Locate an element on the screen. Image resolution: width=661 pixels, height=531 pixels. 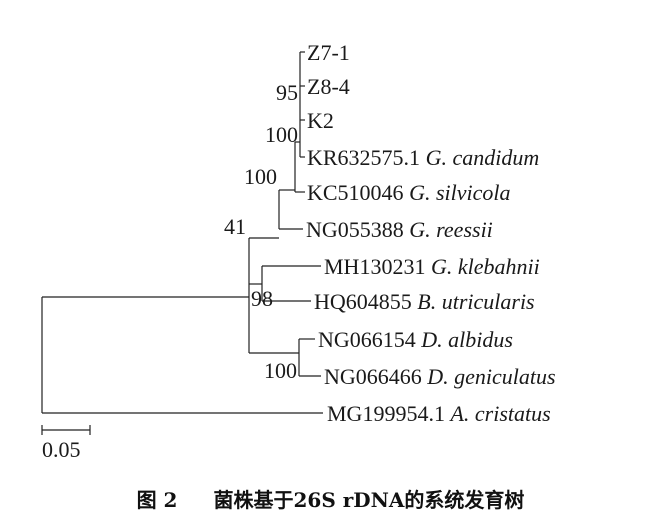
figure-title: 菌株基于26S rDNA的系统发育树 is located at coordinates (369, 500).